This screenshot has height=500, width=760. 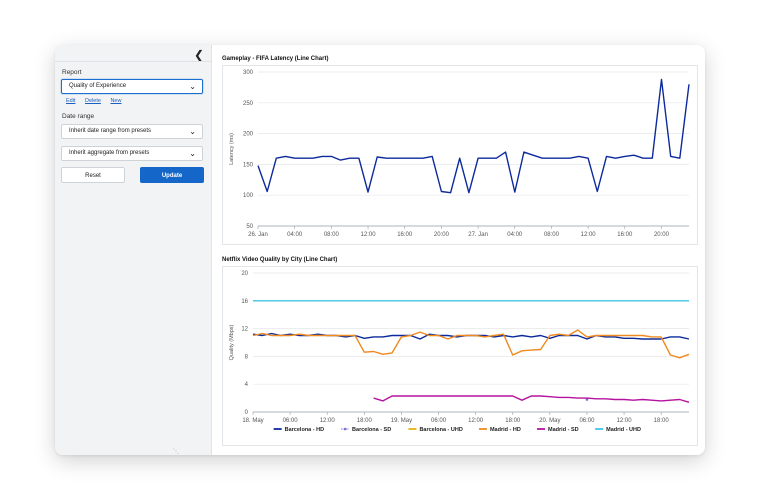 What do you see at coordinates (440, 430) in the screenshot?
I see `legend-label-barcelona-uhd: Barcelona - UHD` at bounding box center [440, 430].